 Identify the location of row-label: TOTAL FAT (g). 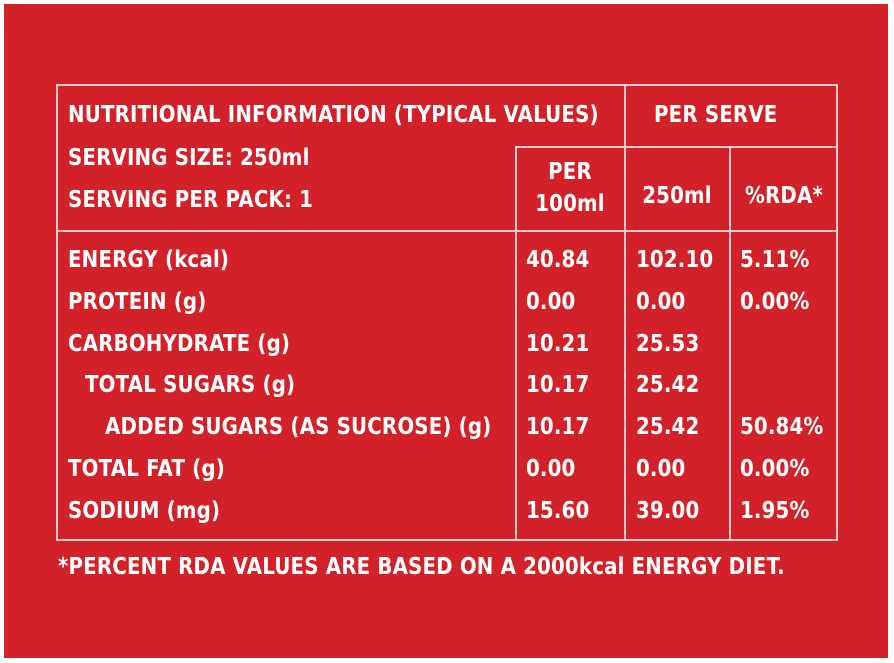
(146, 469).